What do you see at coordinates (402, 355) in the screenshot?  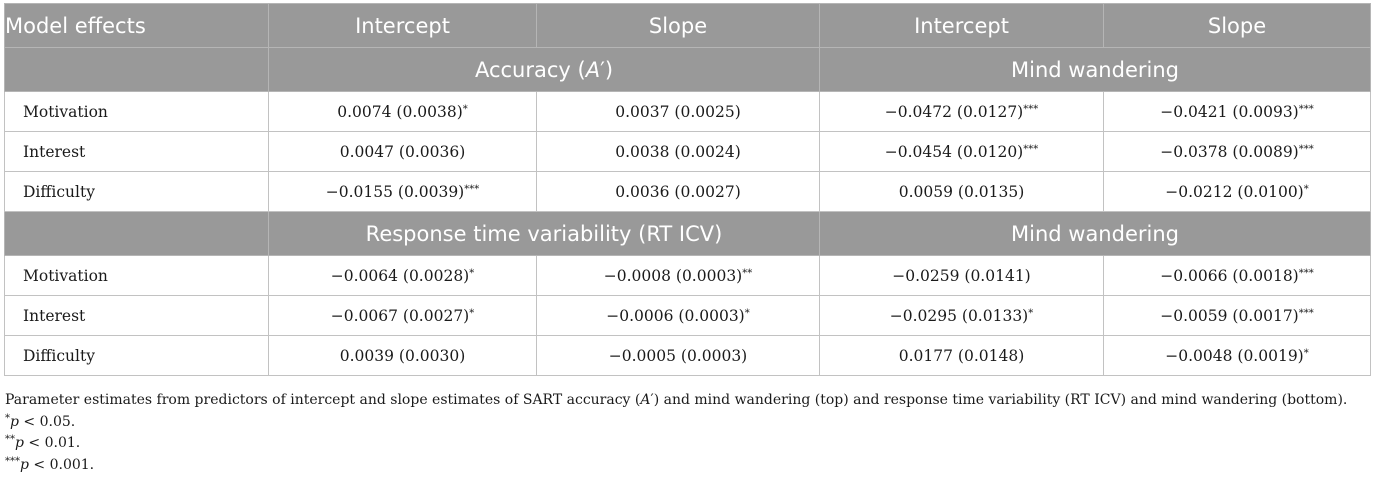 I see `table-cell: 0.0039 (0.0030)` at bounding box center [402, 355].